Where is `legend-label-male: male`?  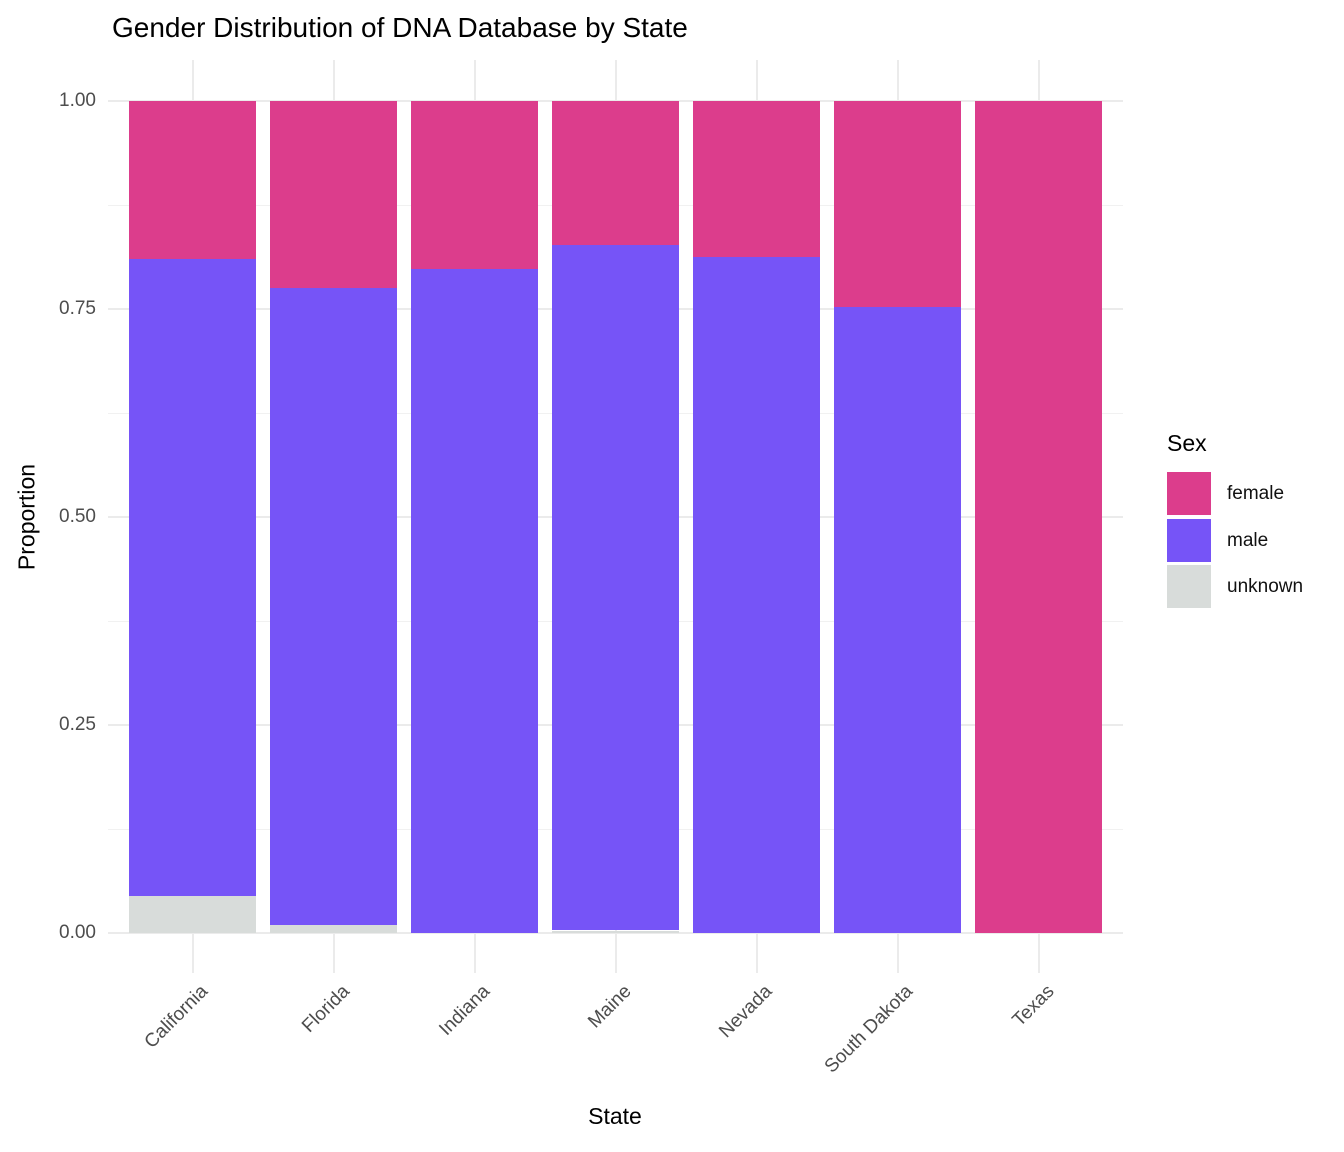
legend-label-male: male is located at coordinates (1248, 540).